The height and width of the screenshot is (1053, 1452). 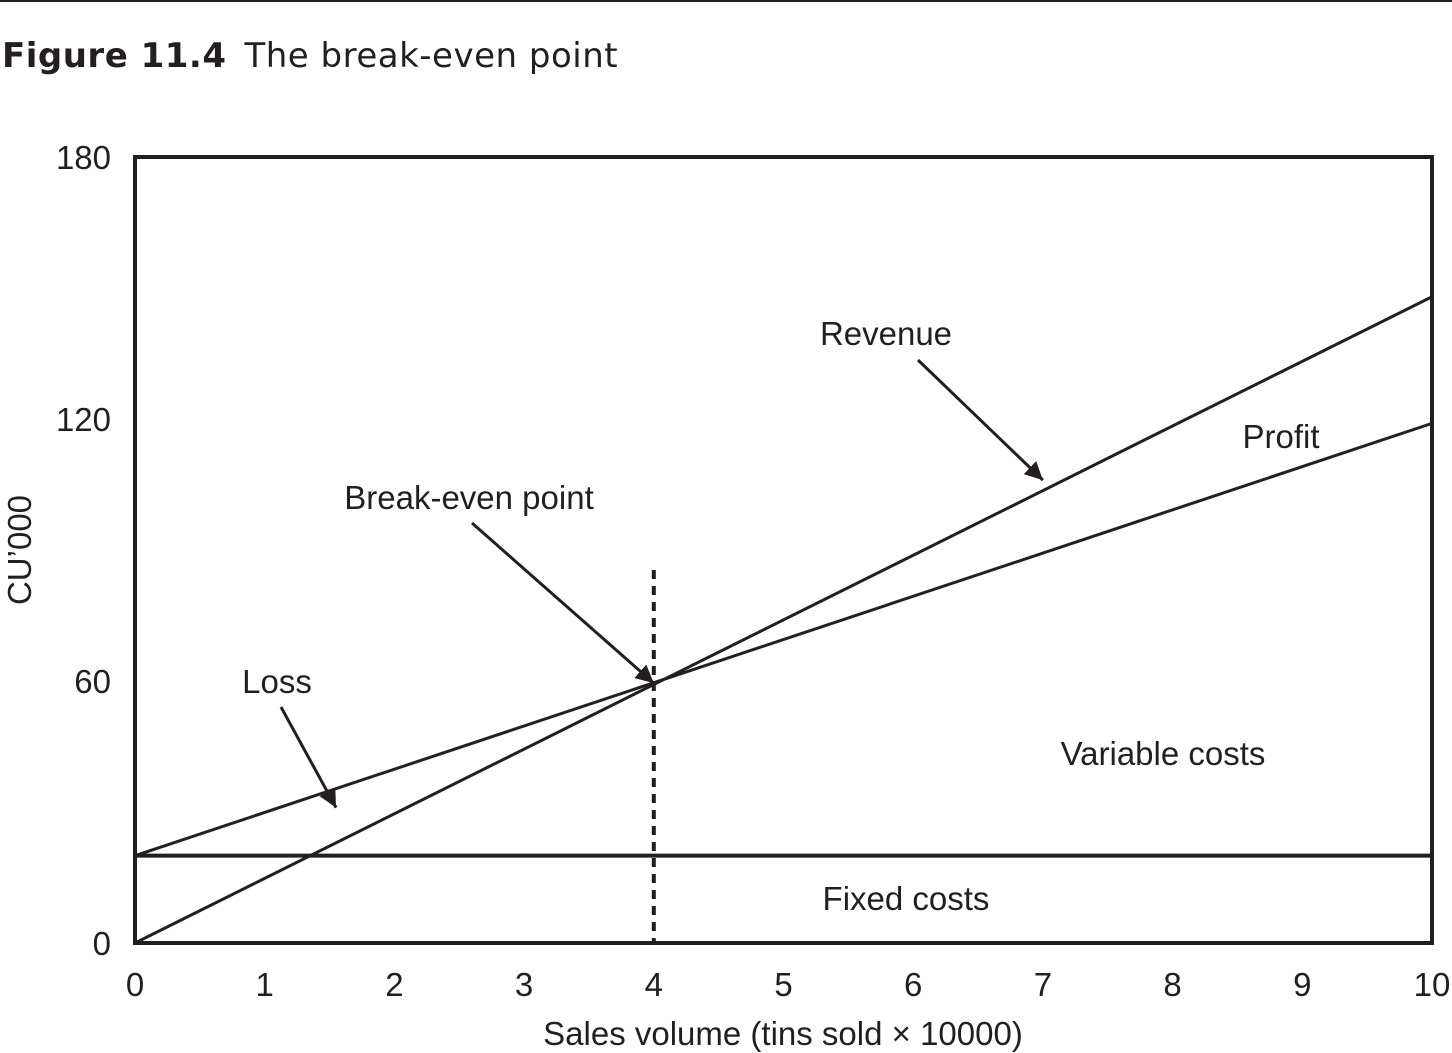 I want to click on y-axis-label: CU’000, so click(x=19, y=550).